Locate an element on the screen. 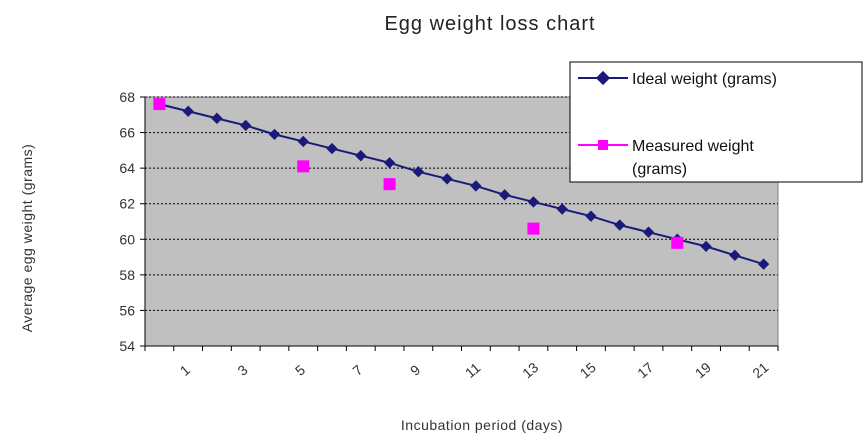 Image resolution: width=867 pixels, height=437 pixels. x-tick-label: 9 is located at coordinates (415, 369).